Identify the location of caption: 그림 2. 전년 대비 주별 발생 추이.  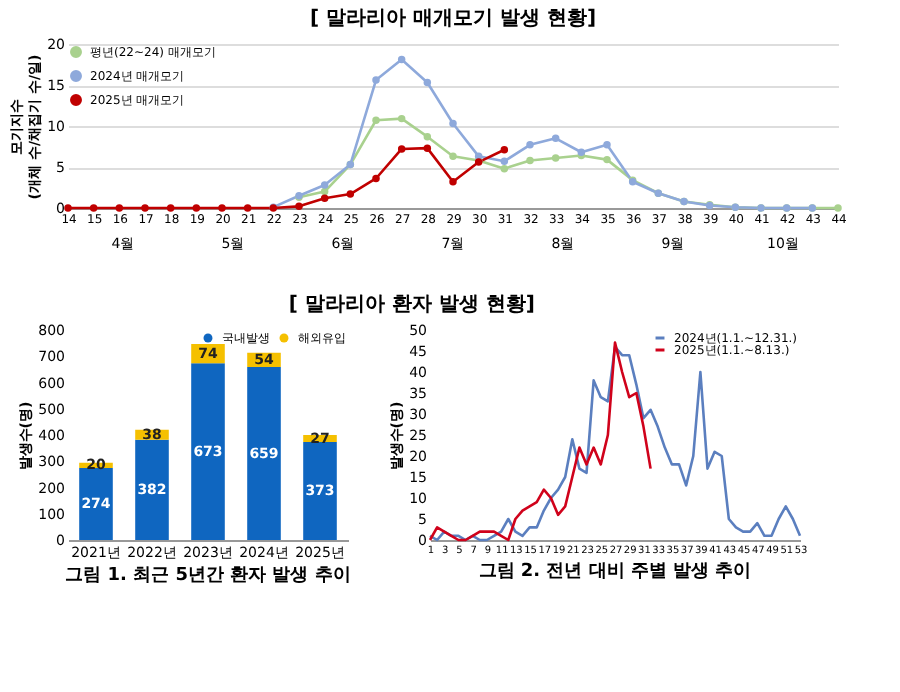
(615, 572).